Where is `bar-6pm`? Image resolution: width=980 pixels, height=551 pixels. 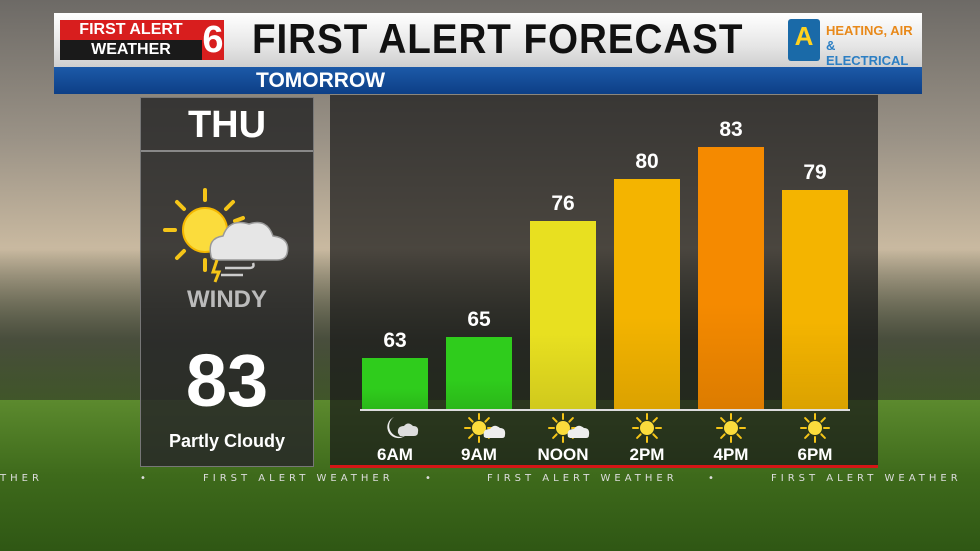 bar-6pm is located at coordinates (815, 299).